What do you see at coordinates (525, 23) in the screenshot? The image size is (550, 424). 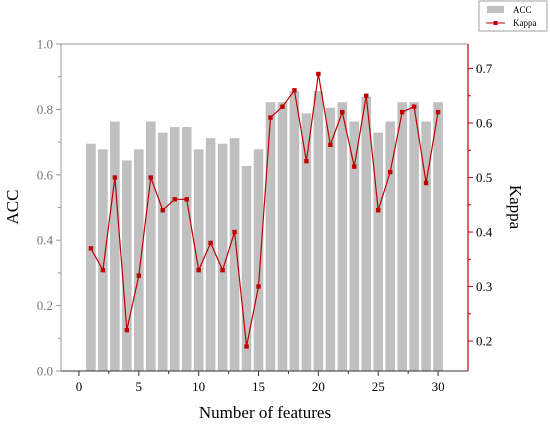 I see `legend-kappa-label: Kappa` at bounding box center [525, 23].